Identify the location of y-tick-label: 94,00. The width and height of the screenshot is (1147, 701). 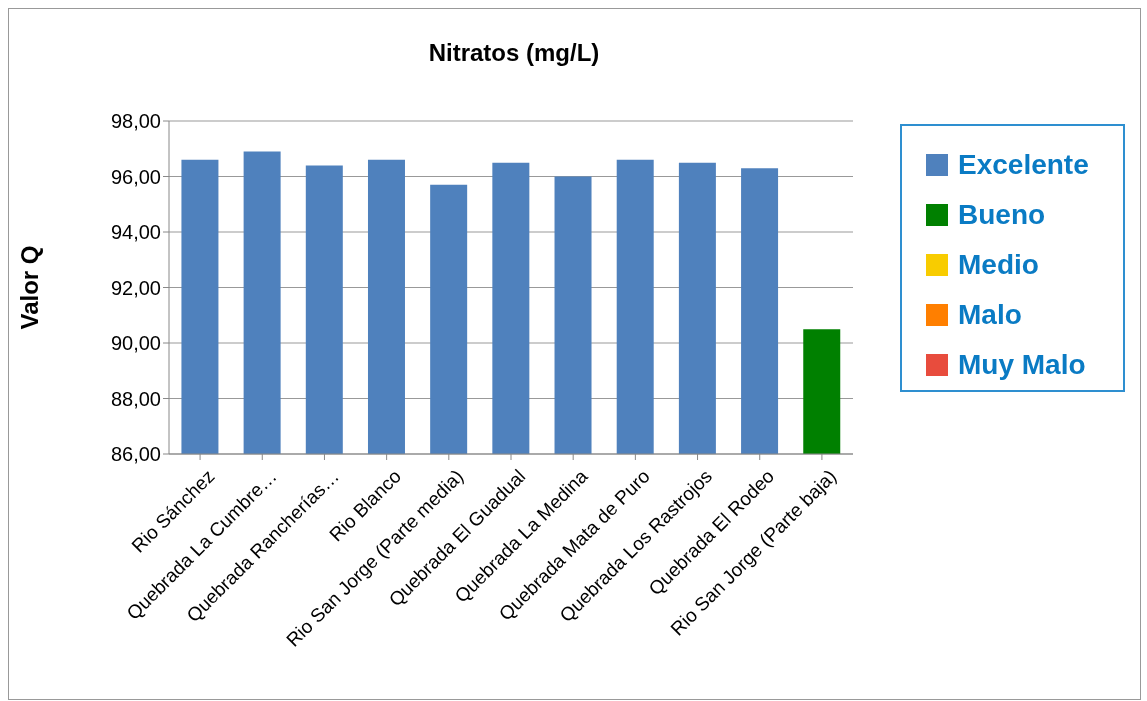
(135, 232).